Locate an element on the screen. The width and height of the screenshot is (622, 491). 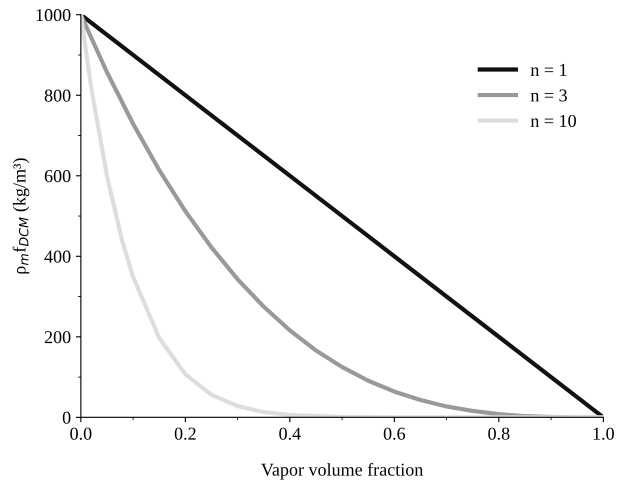
x-tick-label: 0.6 is located at coordinates (395, 434).